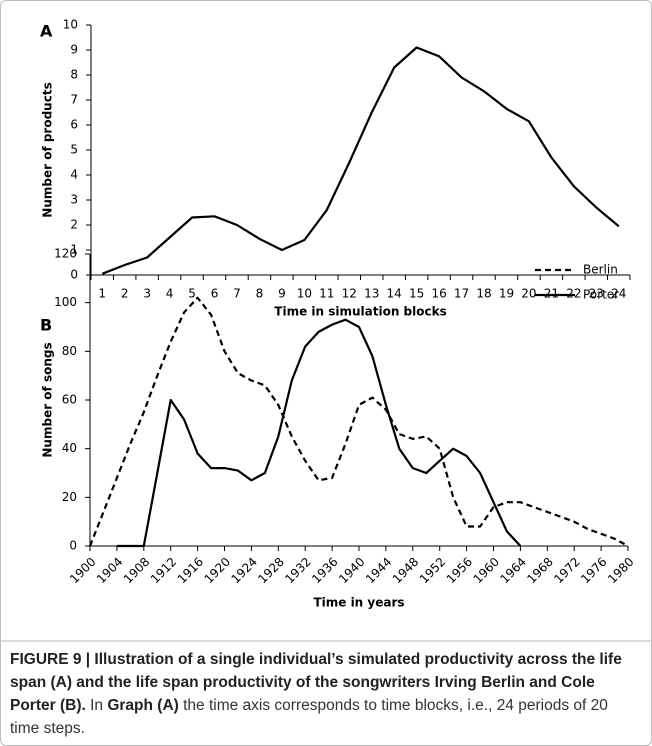  Describe the element at coordinates (600, 270) in the screenshot. I see `legend-label: Berlin` at that location.